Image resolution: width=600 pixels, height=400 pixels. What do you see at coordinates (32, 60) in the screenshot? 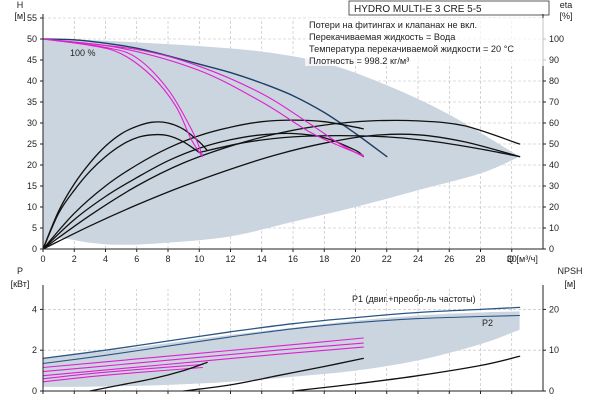
I see `y-tick-label-left: 45` at bounding box center [32, 60].